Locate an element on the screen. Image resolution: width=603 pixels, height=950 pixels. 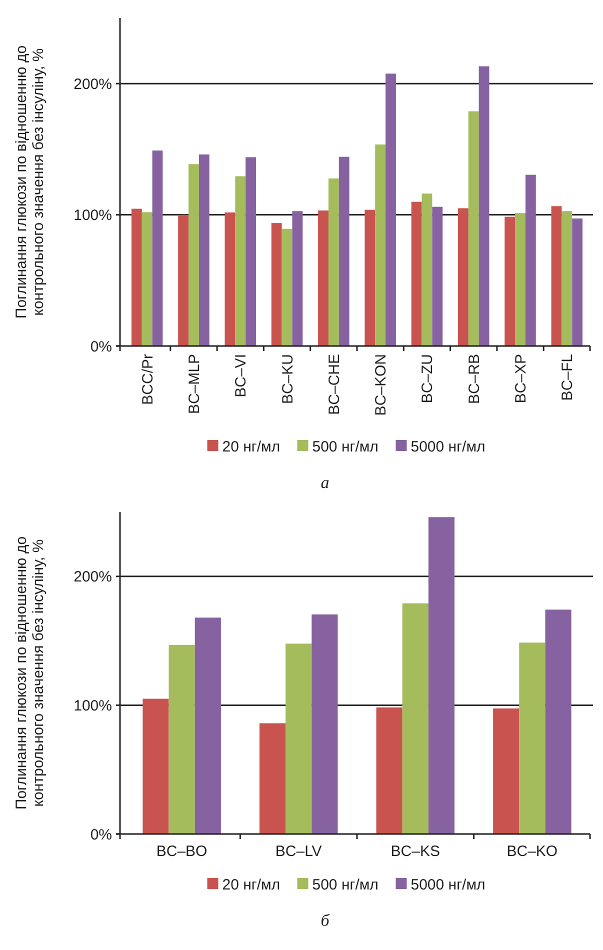
x-tick-label: BC–VI is located at coordinates (241, 376).